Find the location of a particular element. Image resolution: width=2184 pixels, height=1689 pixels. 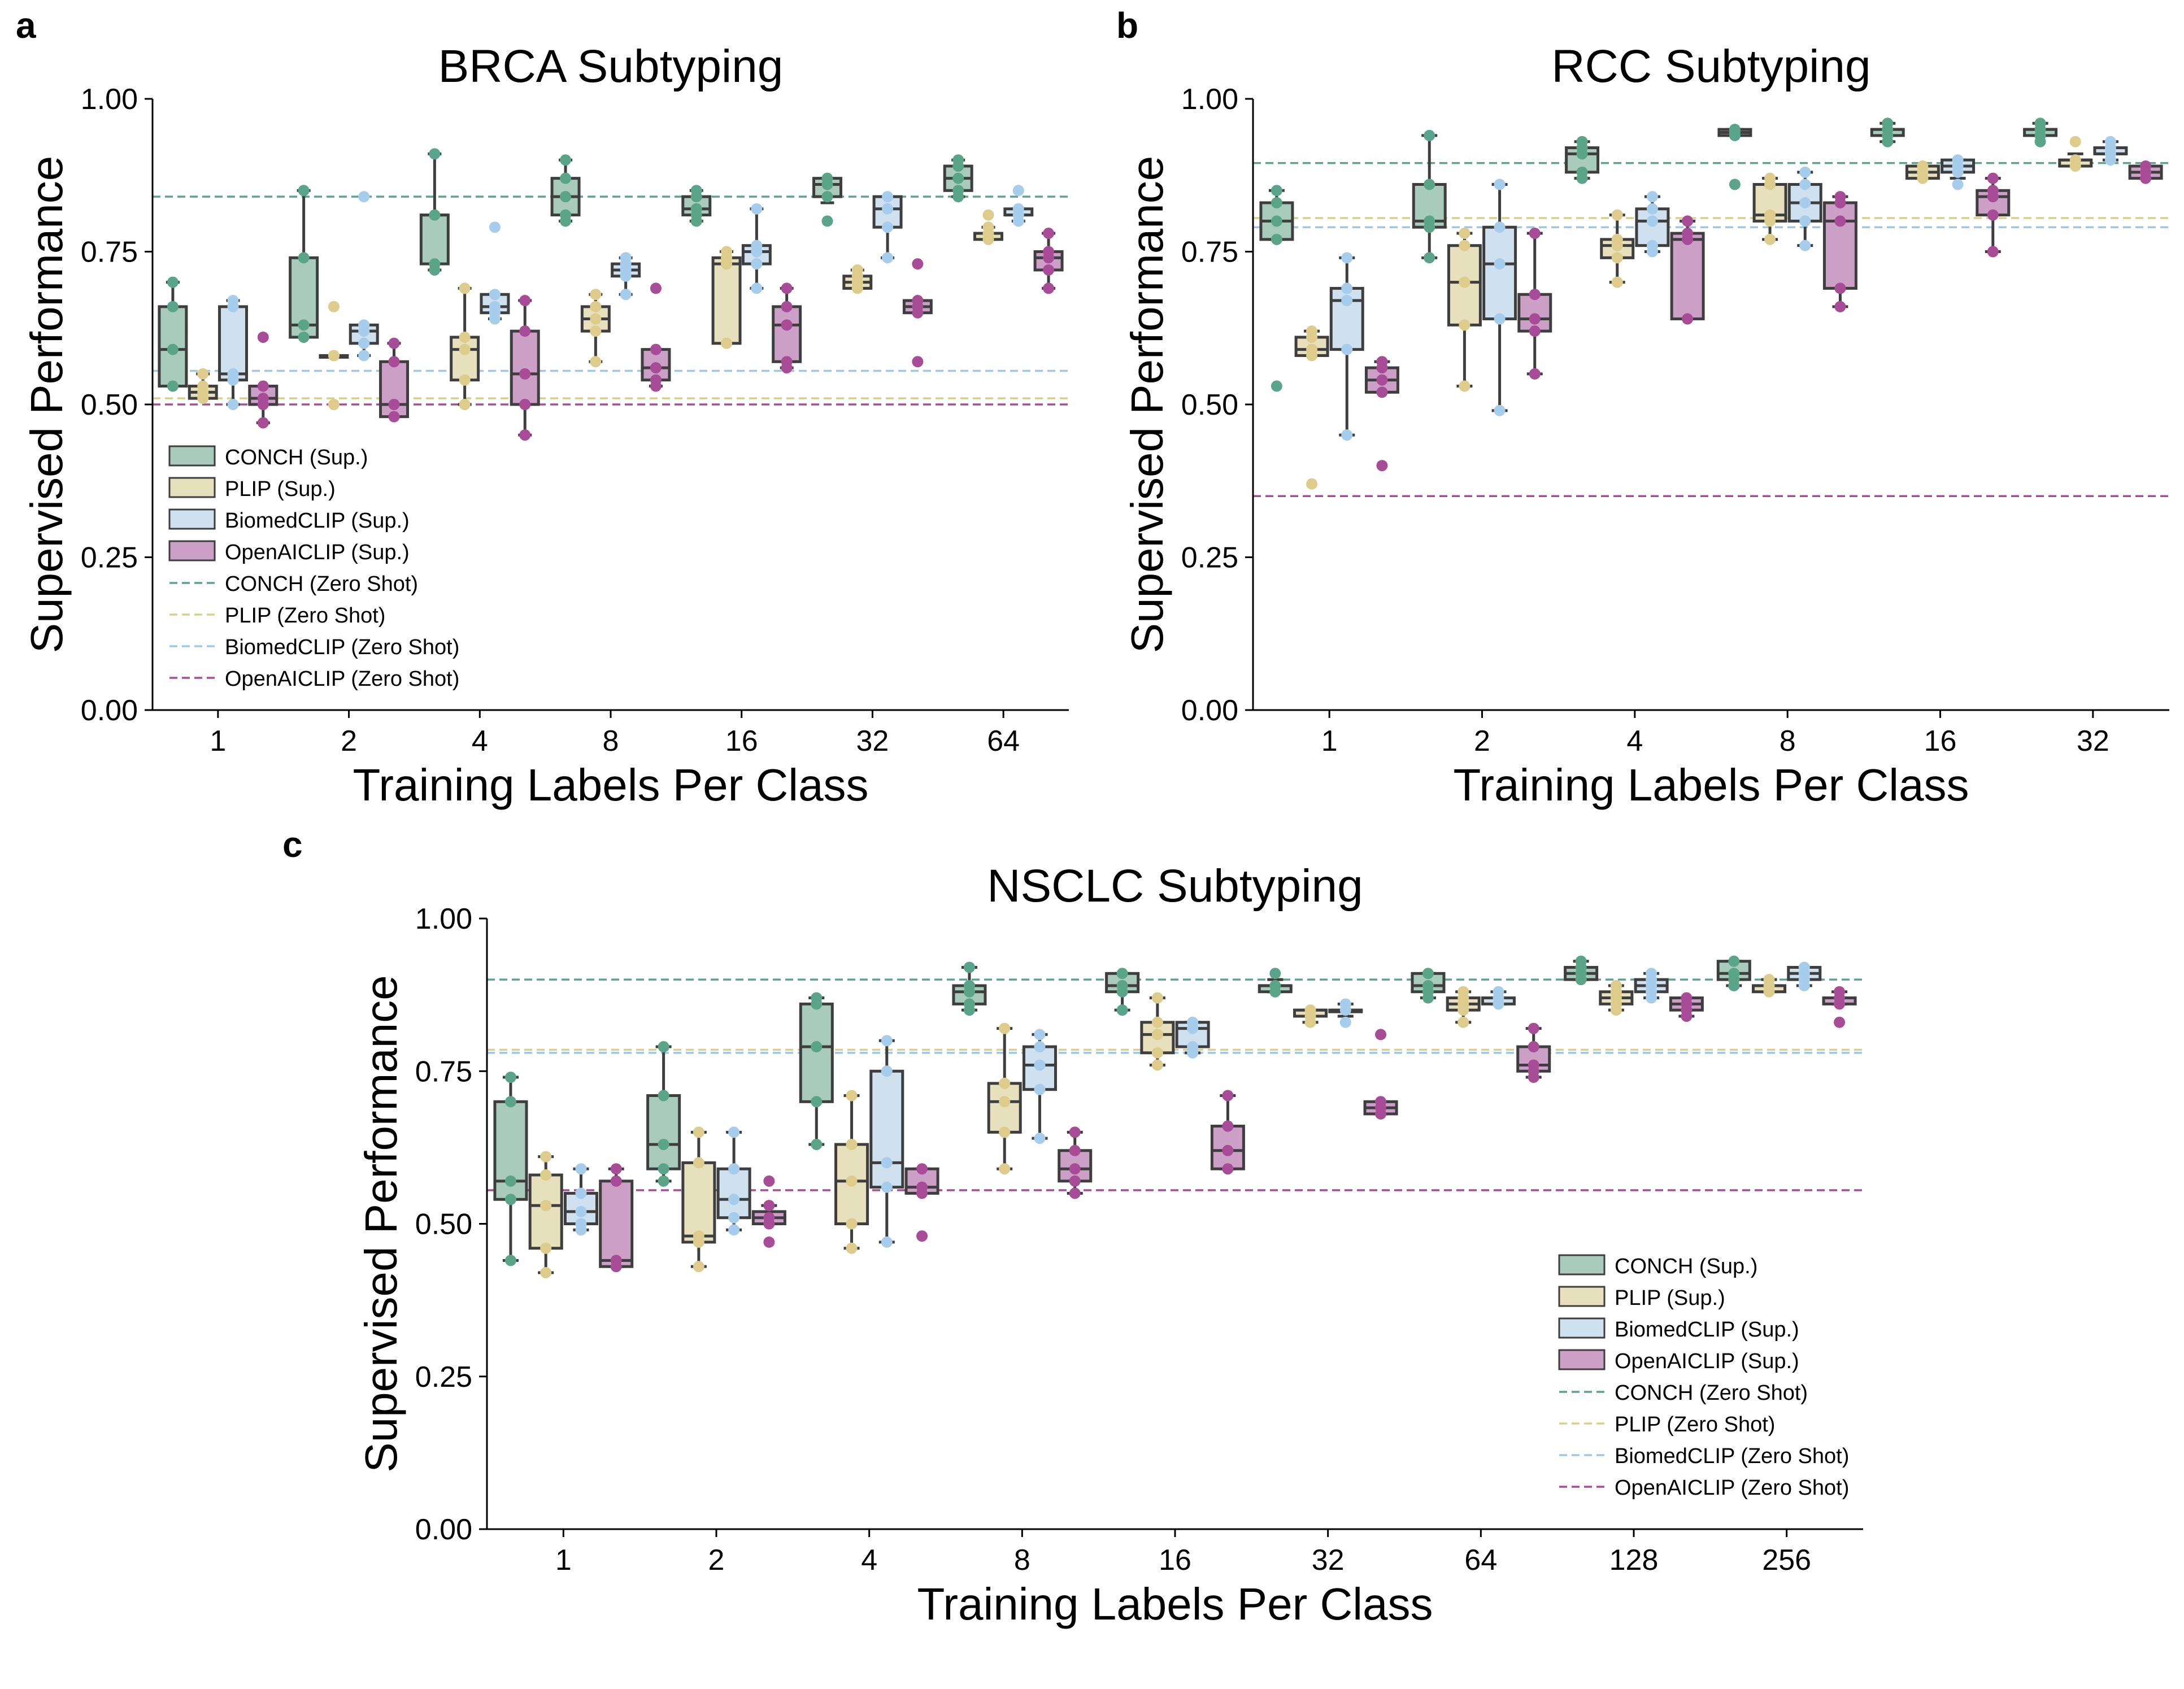

x-tick-label: 1 is located at coordinates (1329, 741).